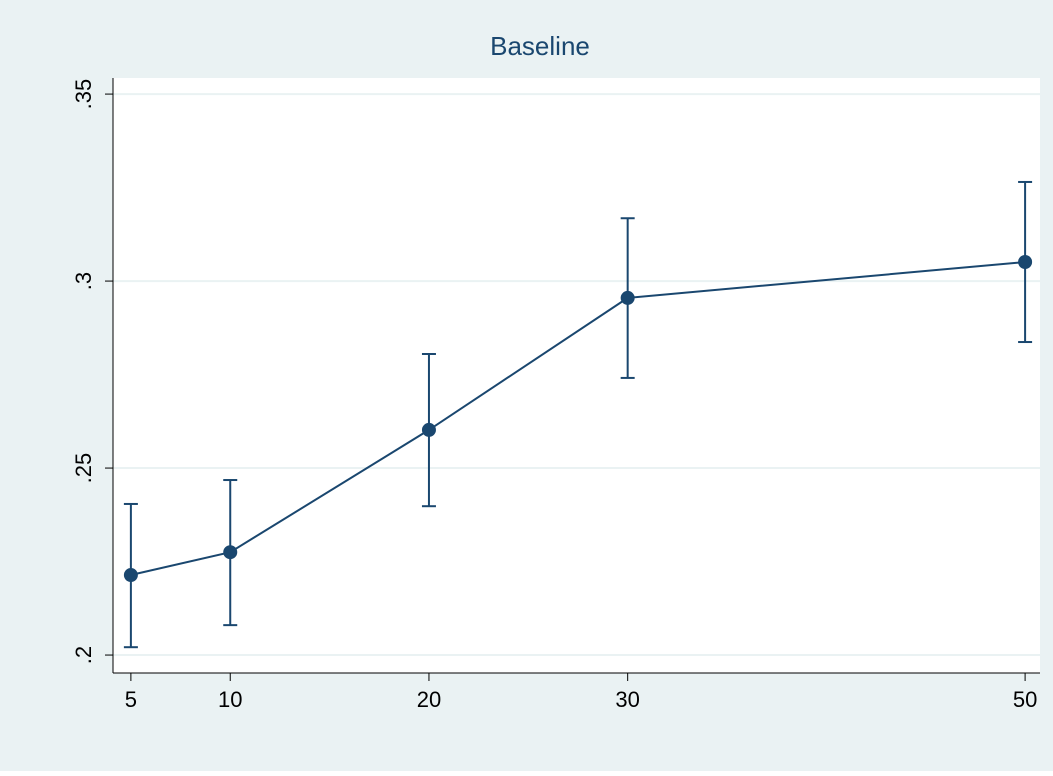  I want to click on y-tick-label: .3, so click(83, 281).